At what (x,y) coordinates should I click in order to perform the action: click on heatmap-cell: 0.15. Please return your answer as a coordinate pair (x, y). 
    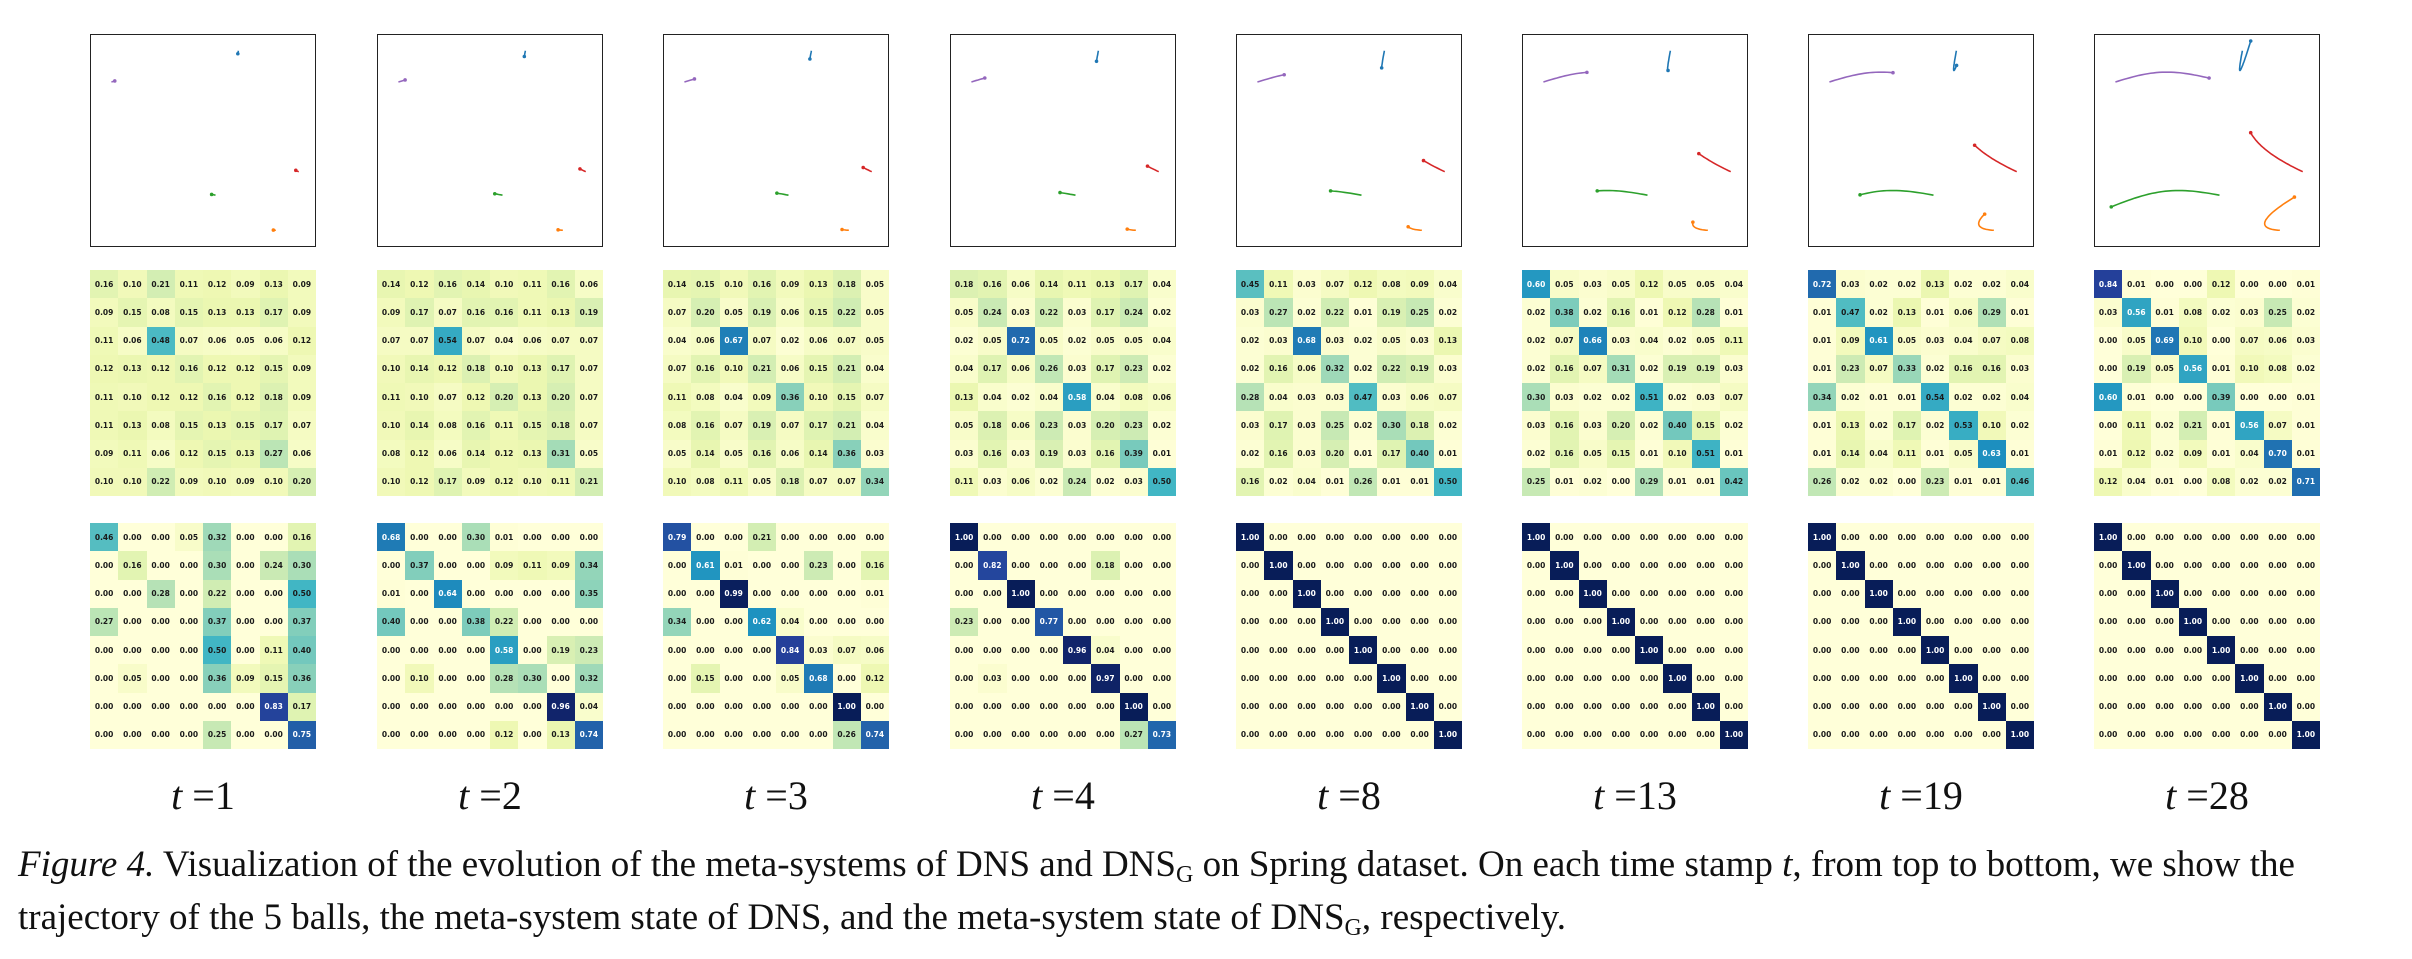
    Looking at the image, I should click on (1705, 425).